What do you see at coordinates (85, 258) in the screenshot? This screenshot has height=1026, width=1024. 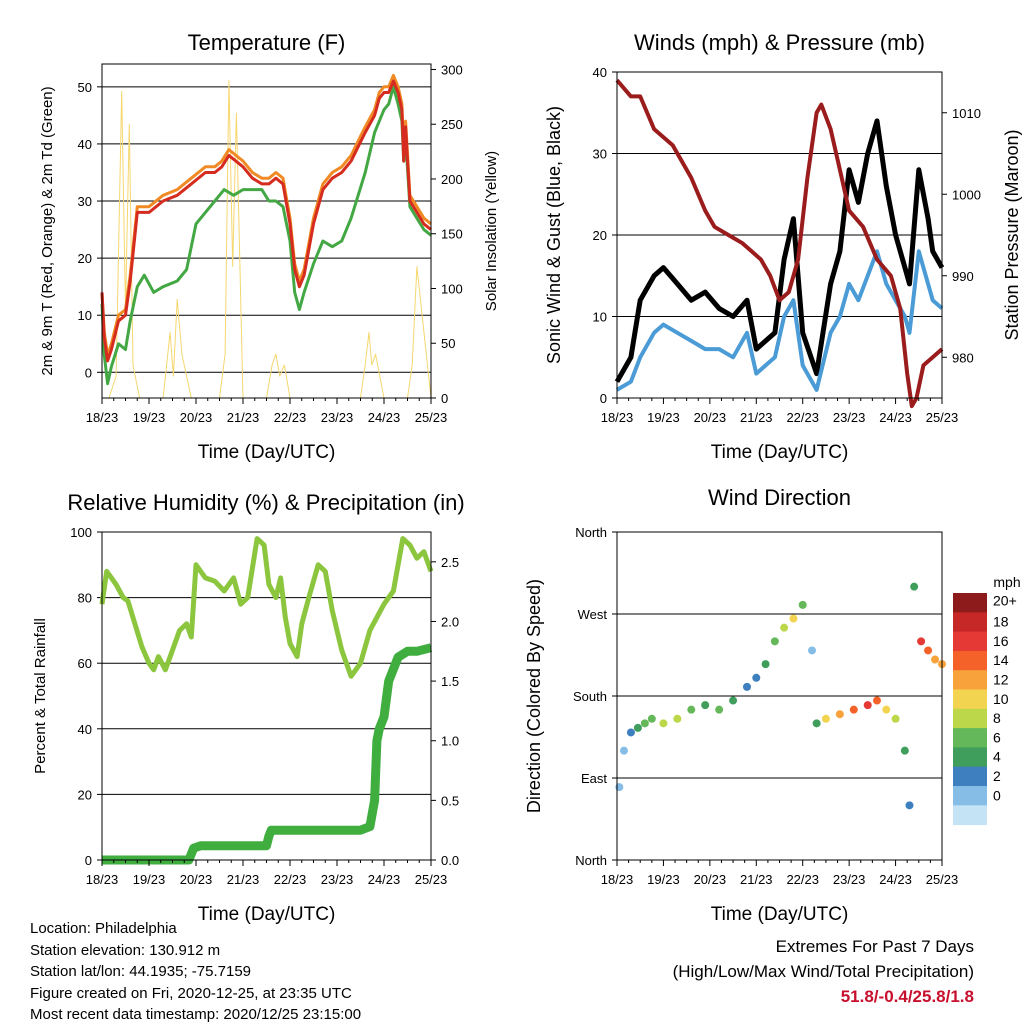 I see `y-tick-label: 20` at bounding box center [85, 258].